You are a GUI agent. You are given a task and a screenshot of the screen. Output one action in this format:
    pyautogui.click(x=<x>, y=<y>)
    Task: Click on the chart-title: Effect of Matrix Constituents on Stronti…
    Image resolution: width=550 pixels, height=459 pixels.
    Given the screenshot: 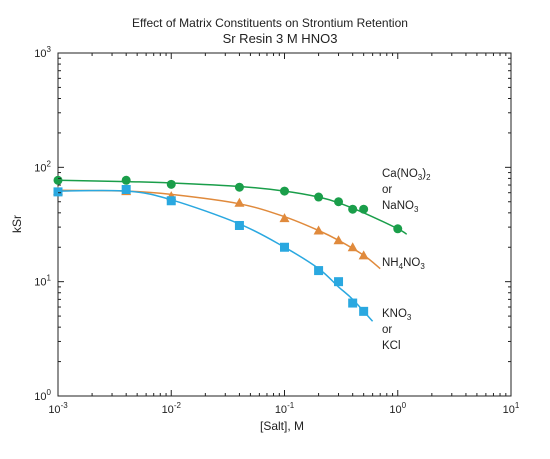 What is the action you would take?
    pyautogui.click(x=270, y=23)
    